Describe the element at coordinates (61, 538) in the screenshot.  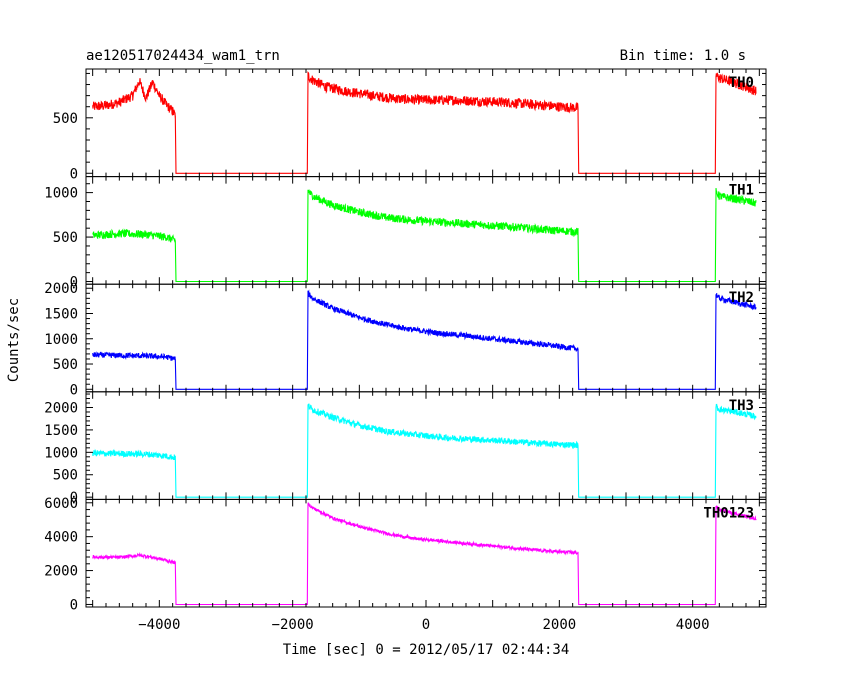
I see `y-tick-label: 4000` at that location.